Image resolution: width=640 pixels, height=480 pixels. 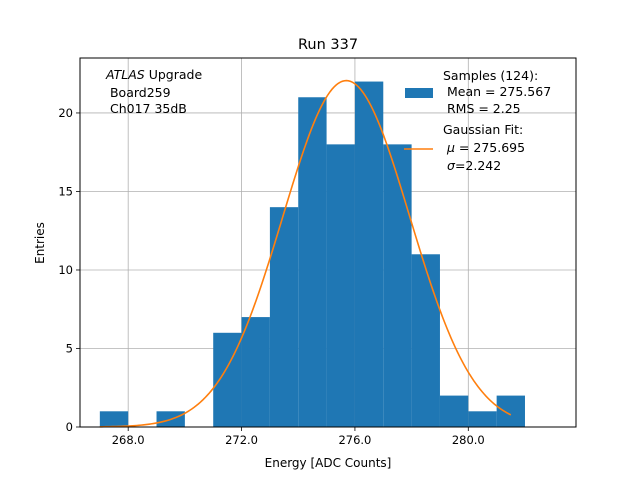 I want to click on legend-hist-line-1: Samples (124):, so click(x=490, y=75).